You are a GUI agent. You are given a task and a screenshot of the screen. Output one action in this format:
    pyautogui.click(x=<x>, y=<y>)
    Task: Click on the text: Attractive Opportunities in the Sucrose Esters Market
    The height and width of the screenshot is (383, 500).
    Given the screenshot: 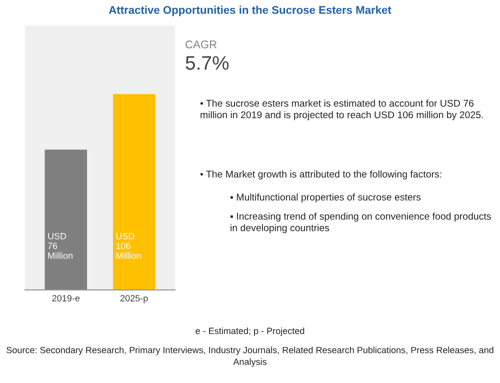 What is the action you would take?
    pyautogui.click(x=250, y=11)
    